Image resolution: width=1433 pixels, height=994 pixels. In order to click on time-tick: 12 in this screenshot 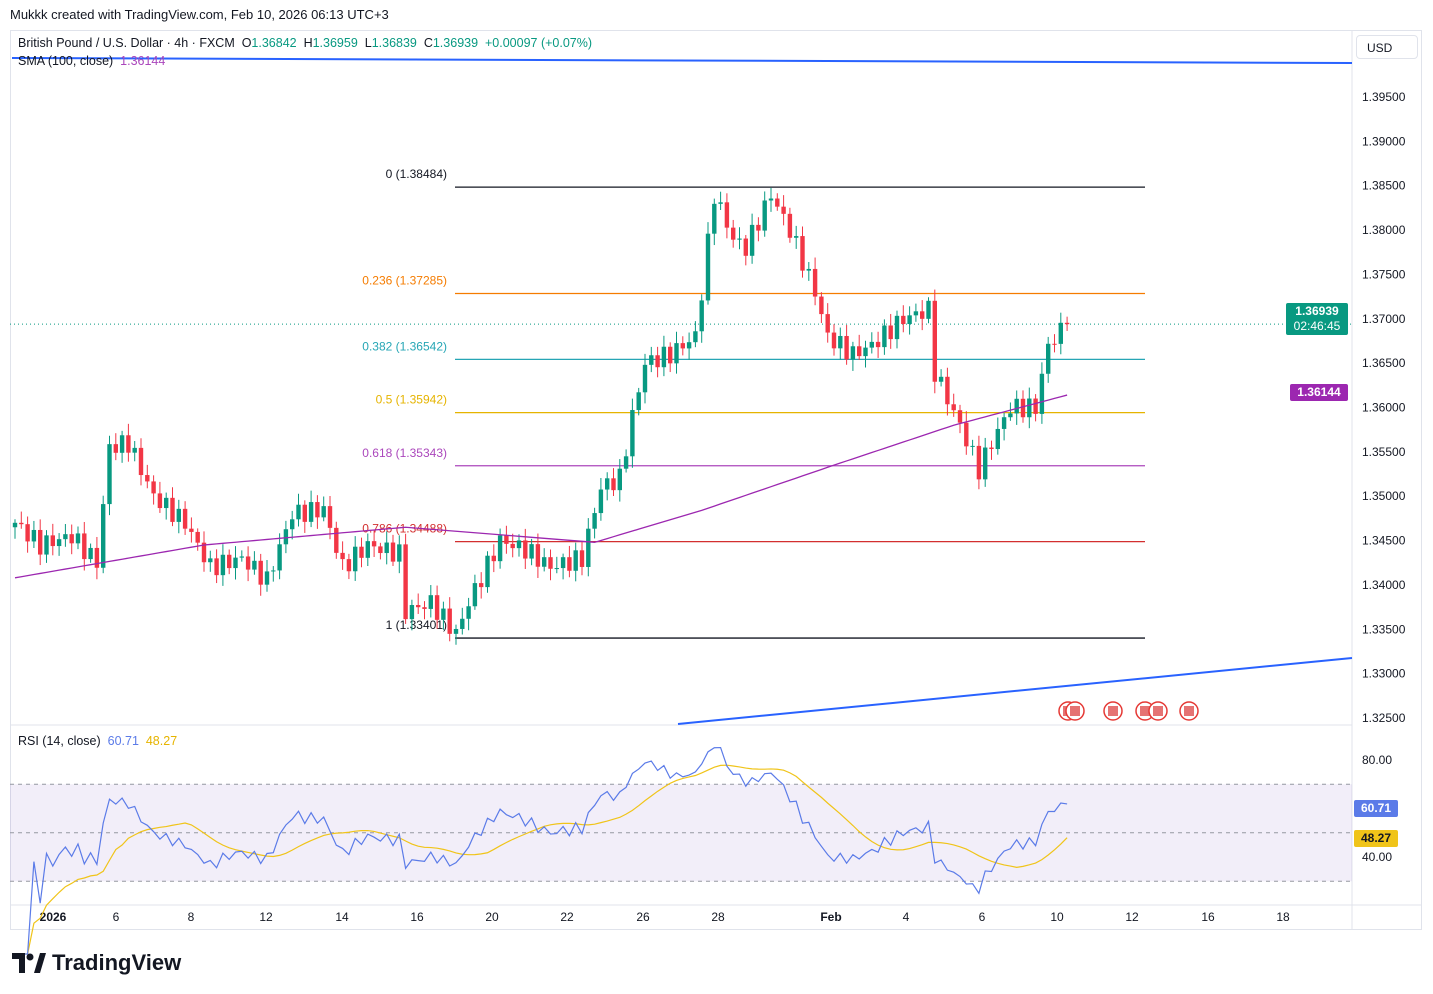, I will do `click(1132, 917)`.